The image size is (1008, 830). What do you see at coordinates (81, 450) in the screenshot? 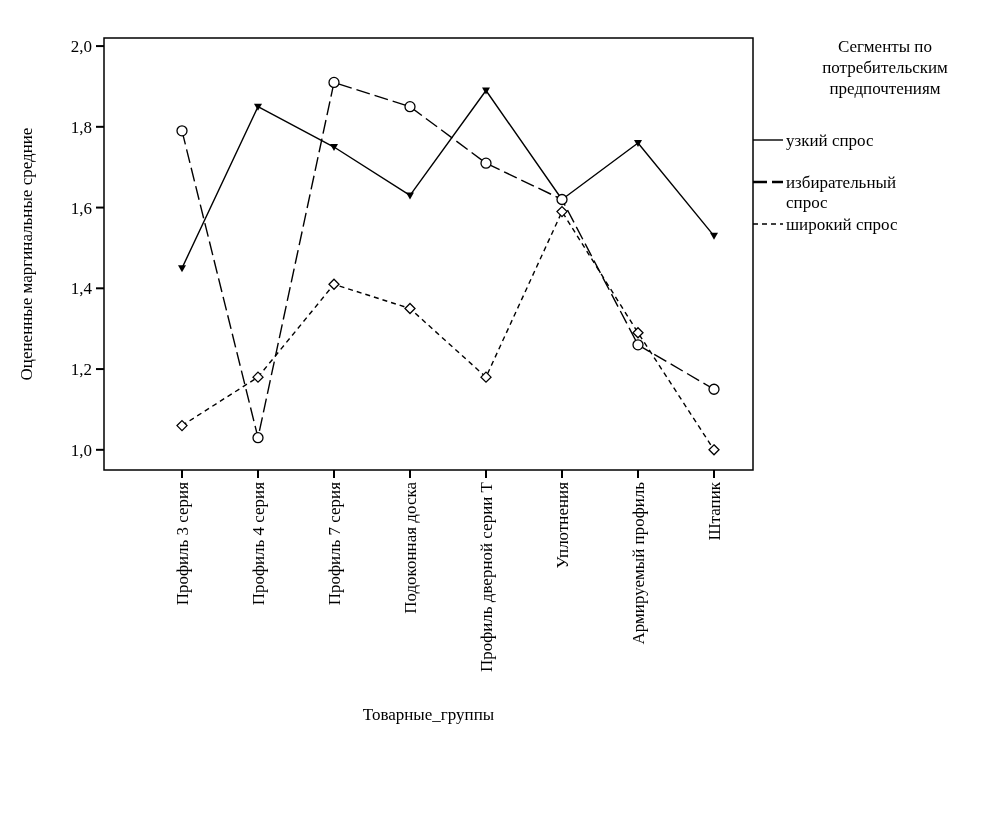
I see `y-tick-label: 1,0` at bounding box center [81, 450].